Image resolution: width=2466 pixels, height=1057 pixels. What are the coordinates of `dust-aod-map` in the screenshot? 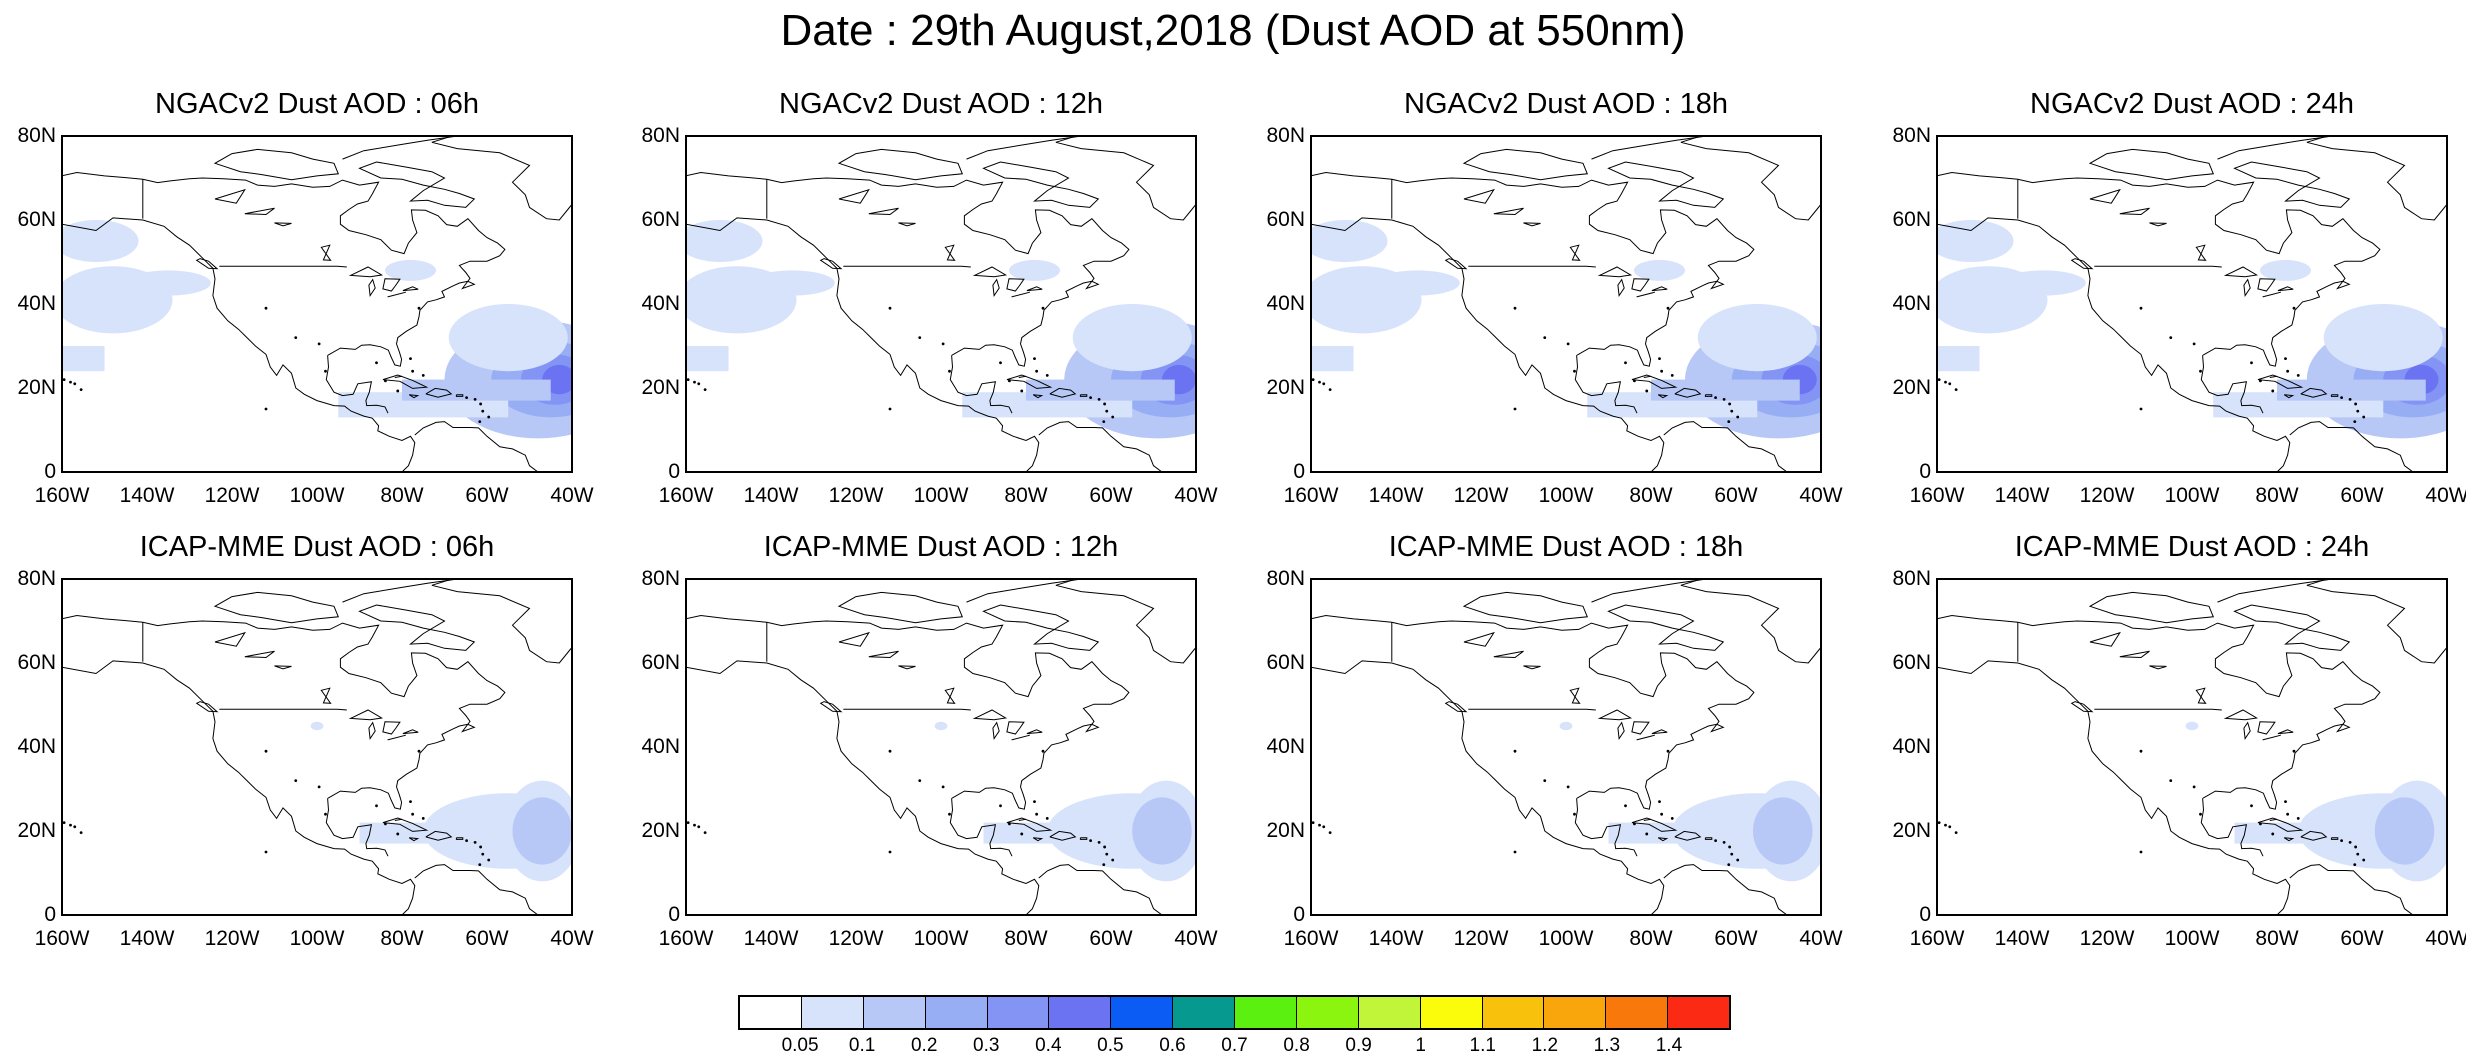 It's located at (1566, 747).